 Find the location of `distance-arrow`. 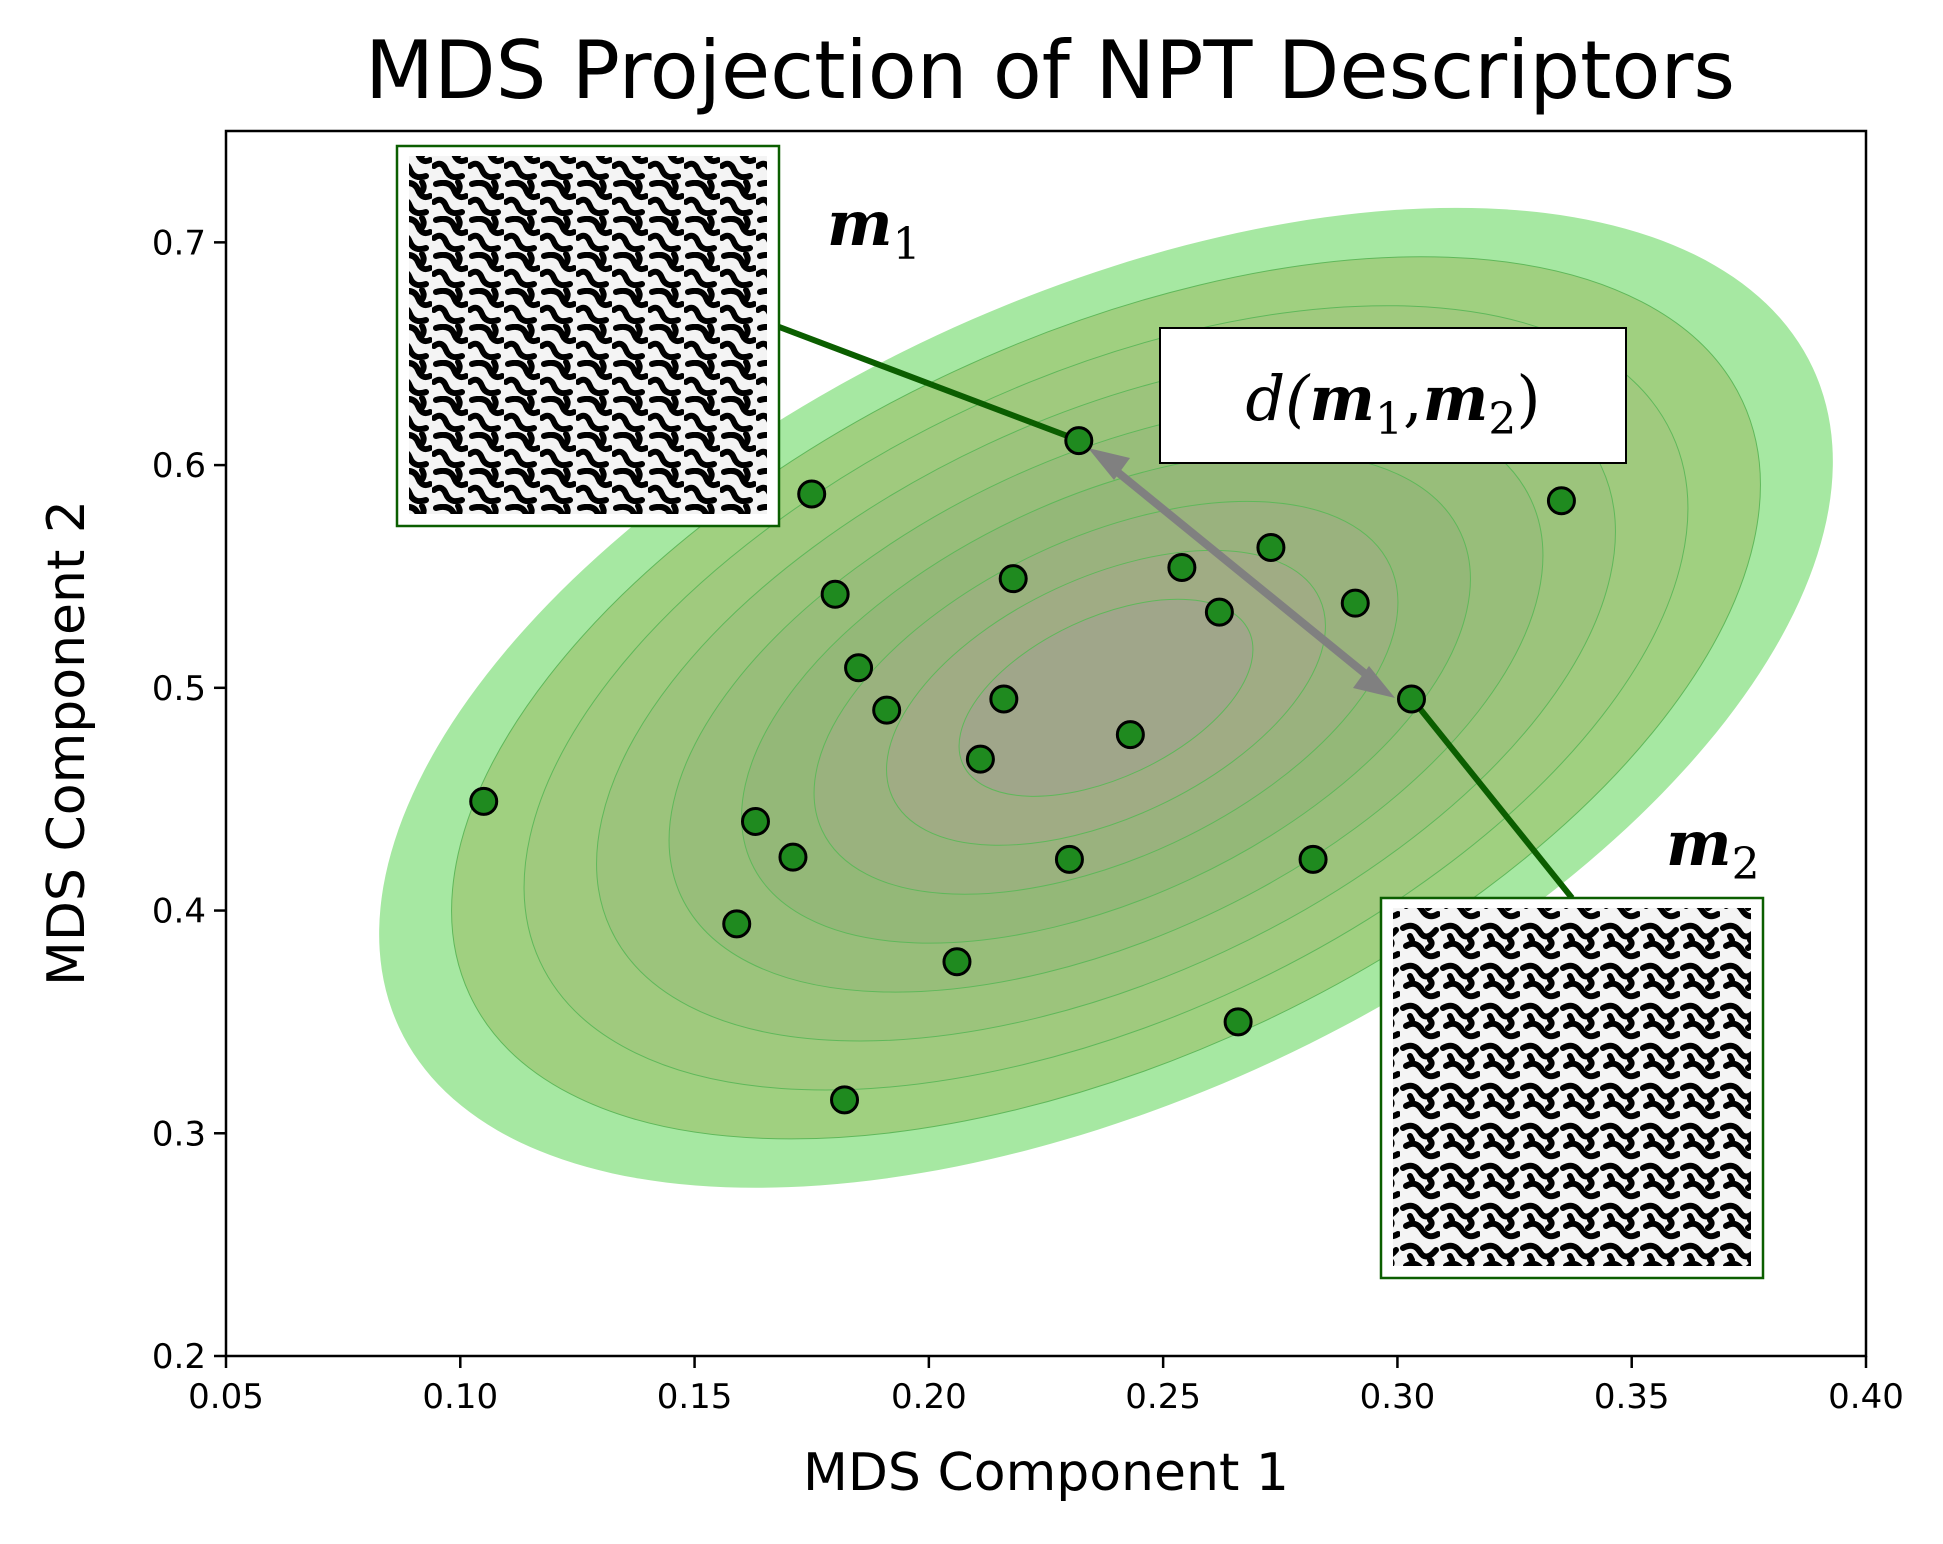

distance-arrow is located at coordinates (1241, 573).